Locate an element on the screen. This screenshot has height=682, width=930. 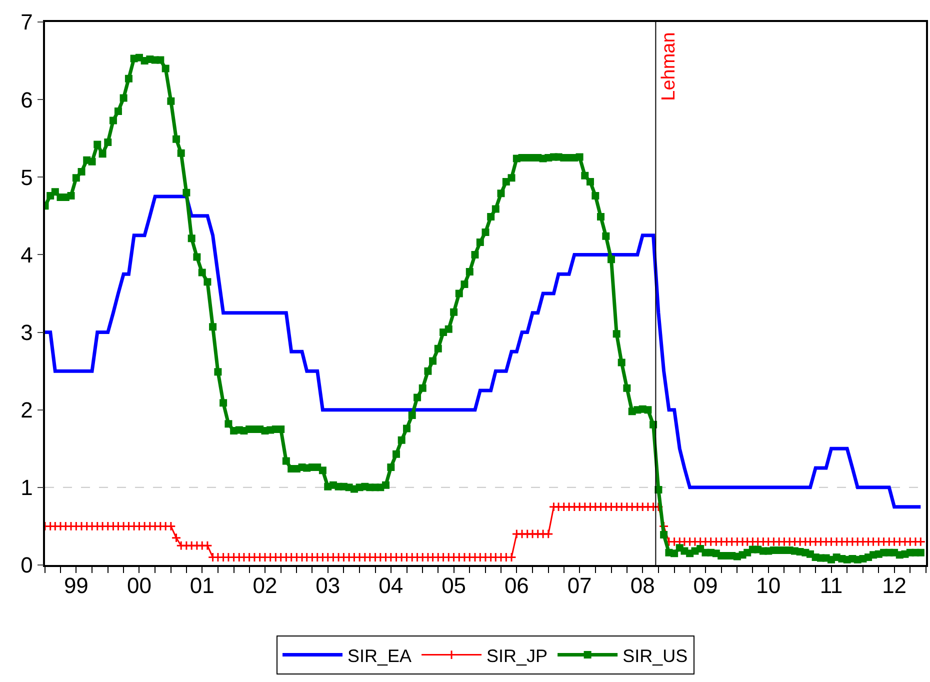
y-tick-label: 6 is located at coordinates (26, 99).